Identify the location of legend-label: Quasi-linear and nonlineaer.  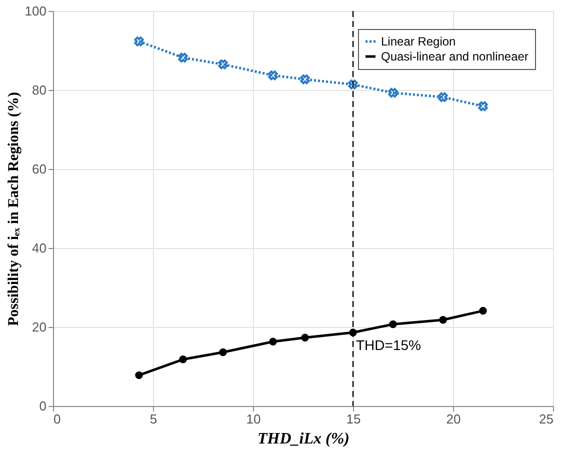
(454, 57).